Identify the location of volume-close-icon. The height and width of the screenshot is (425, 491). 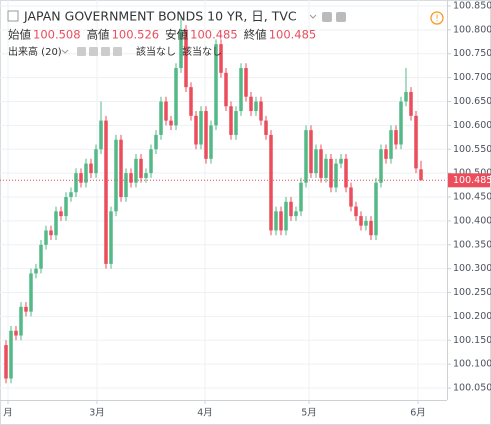
(117, 51).